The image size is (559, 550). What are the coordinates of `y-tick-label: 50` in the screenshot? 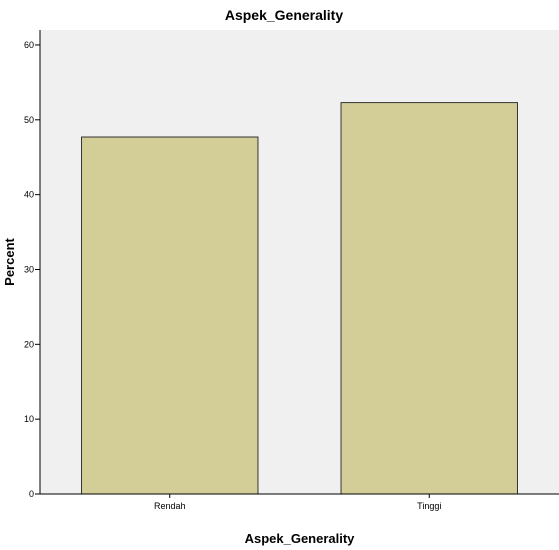 It's located at (29, 120).